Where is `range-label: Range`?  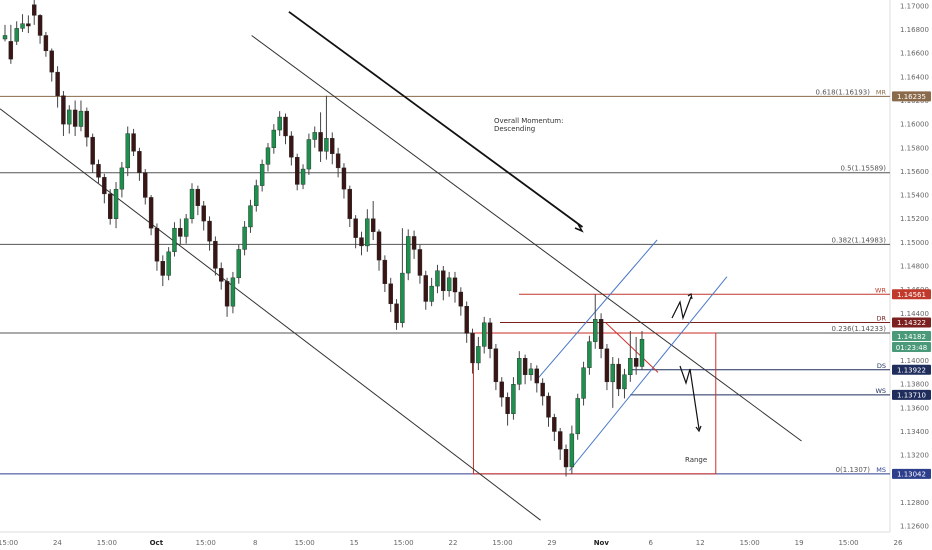
range-label: Range is located at coordinates (696, 460).